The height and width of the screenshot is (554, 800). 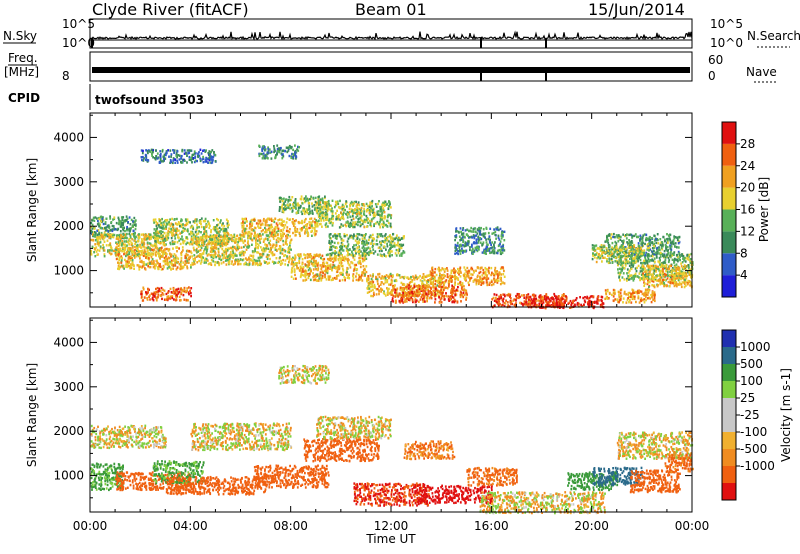 What do you see at coordinates (20, 36) in the screenshot?
I see `nsky-label: N.Sky` at bounding box center [20, 36].